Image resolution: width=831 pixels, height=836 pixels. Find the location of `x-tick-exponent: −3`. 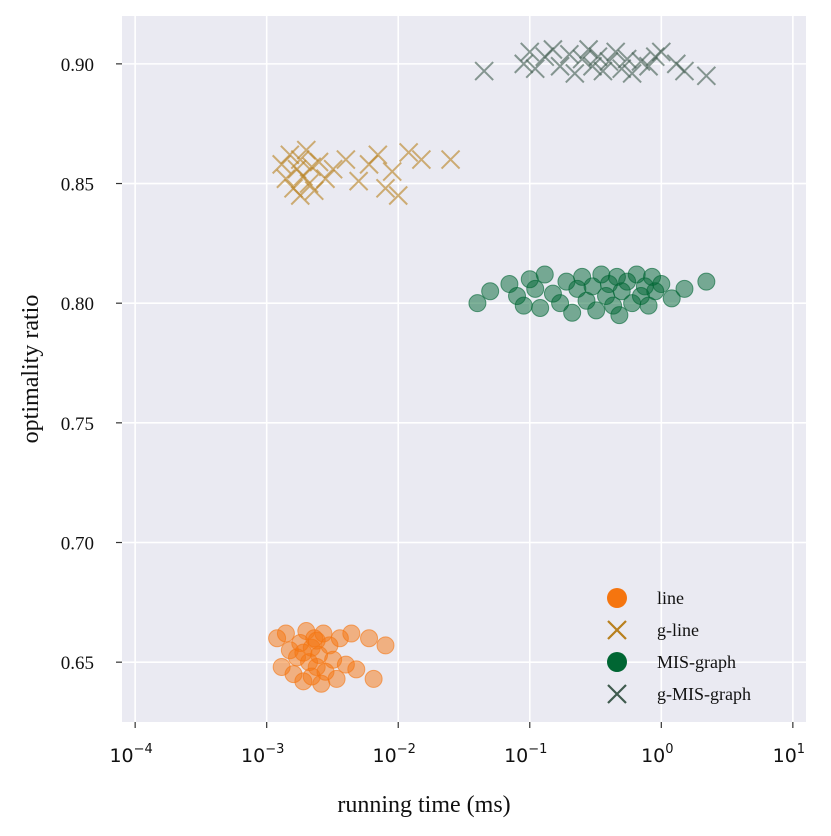

x-tick-exponent: −3 is located at coordinates (274, 749).